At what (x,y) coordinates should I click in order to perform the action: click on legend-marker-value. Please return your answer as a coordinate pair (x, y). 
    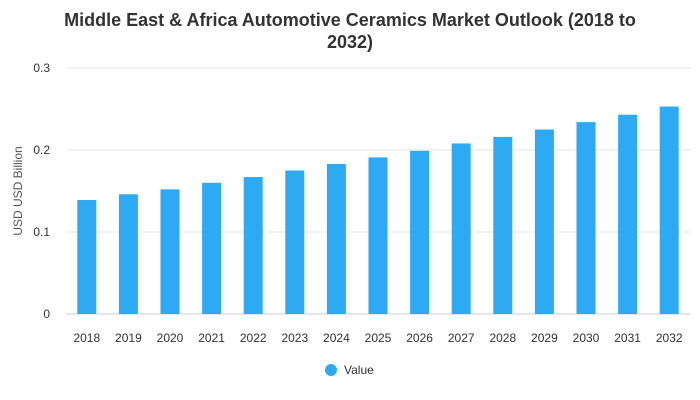
    Looking at the image, I should click on (331, 370).